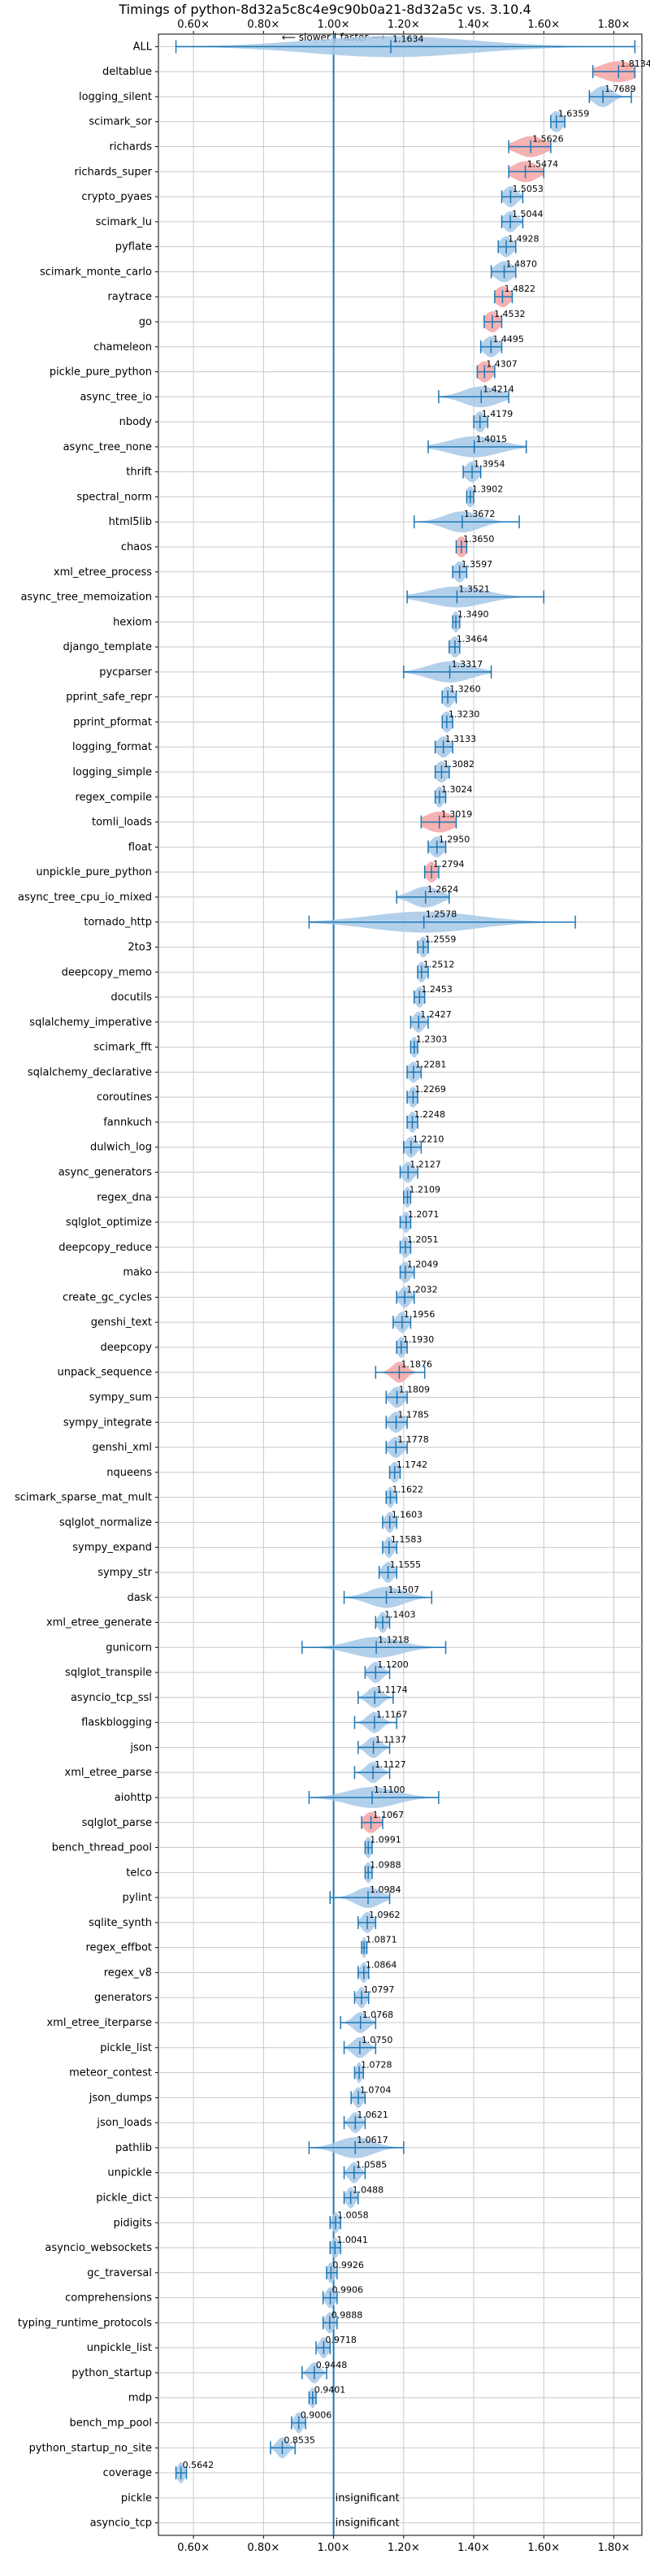  What do you see at coordinates (414, 1390) in the screenshot?
I see `value-label: 1.1809` at bounding box center [414, 1390].